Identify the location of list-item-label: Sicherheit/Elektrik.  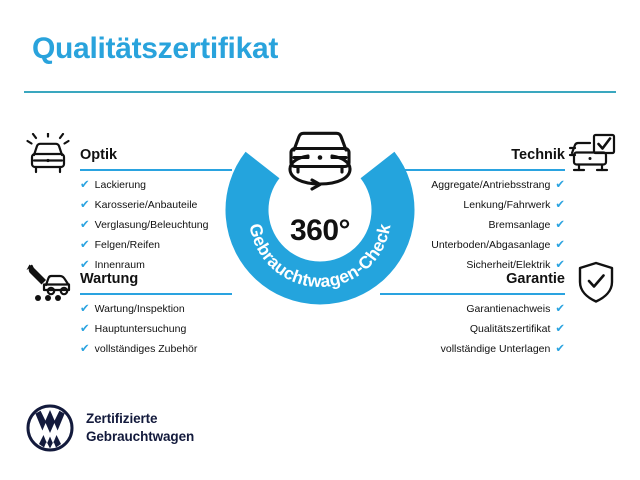
(508, 265).